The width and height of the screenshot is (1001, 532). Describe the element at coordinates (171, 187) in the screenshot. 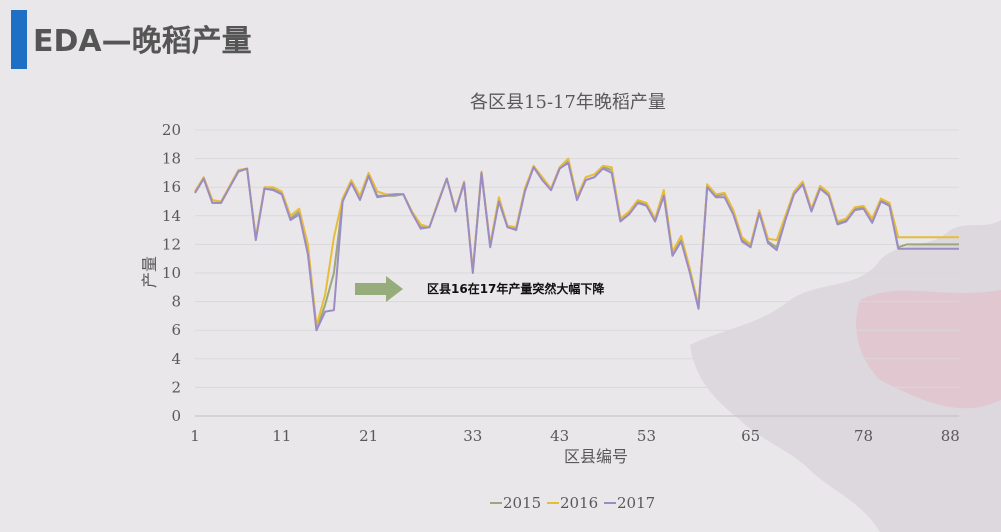

I see `y-tick-label: 16` at that location.